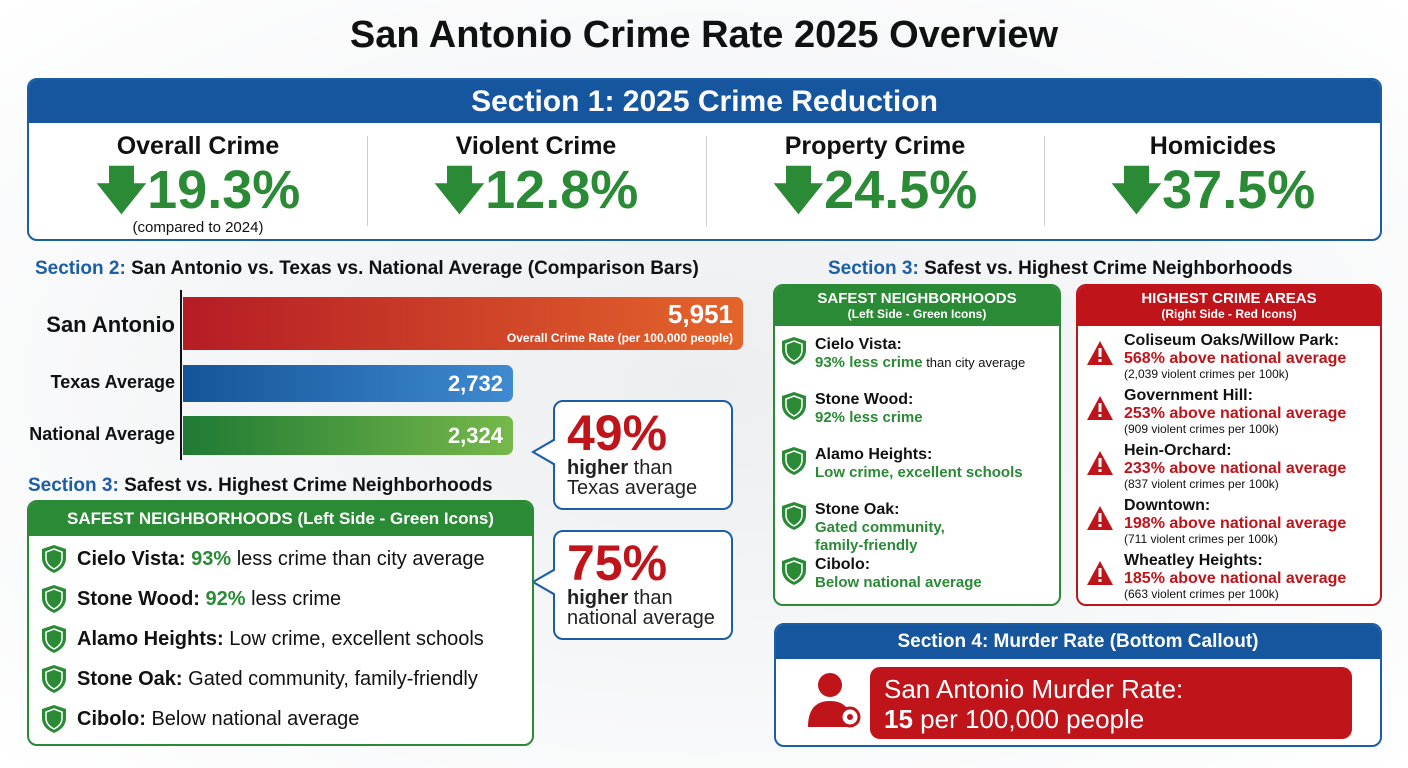 The height and width of the screenshot is (768, 1408). What do you see at coordinates (632, 585) in the screenshot?
I see `callout-75: 75% higher than national average` at bounding box center [632, 585].